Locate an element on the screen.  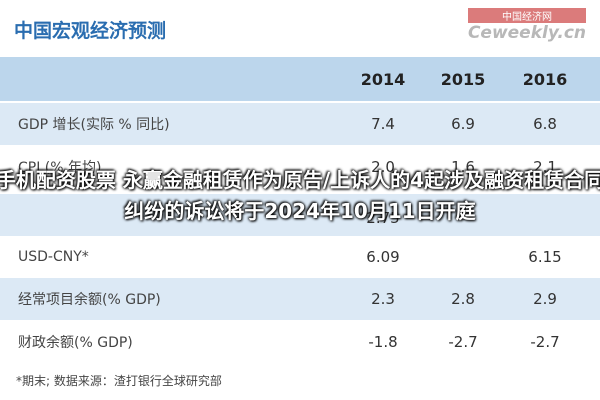
cell-value: 2.9 is located at coordinates (545, 299).